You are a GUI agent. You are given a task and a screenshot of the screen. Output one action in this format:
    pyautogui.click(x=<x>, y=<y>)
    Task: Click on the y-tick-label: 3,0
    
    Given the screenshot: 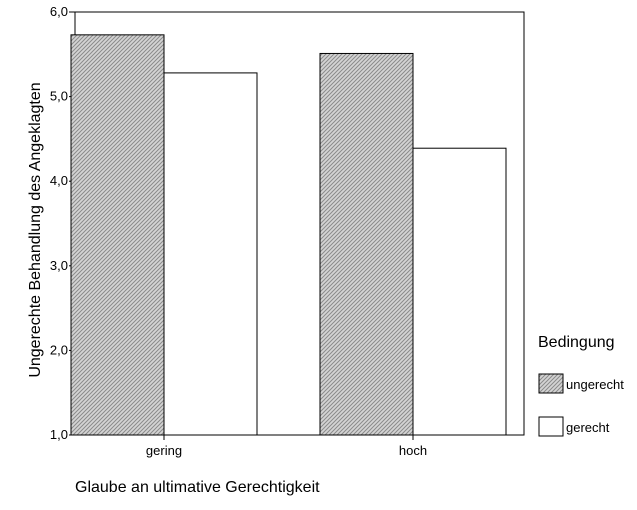 What is the action you would take?
    pyautogui.click(x=59, y=265)
    